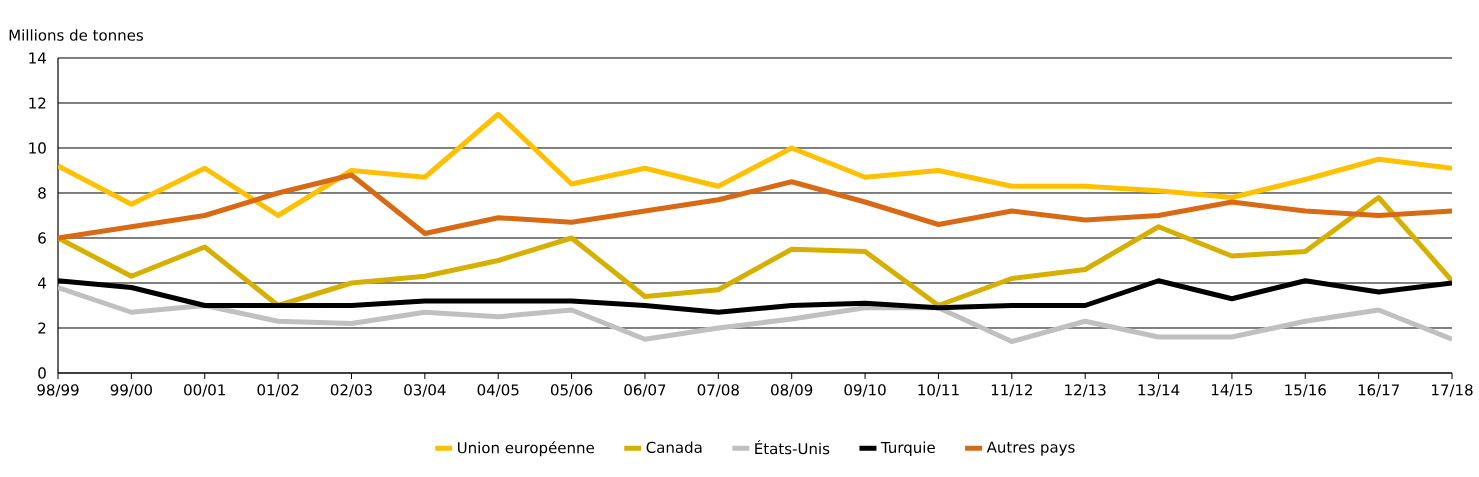  What do you see at coordinates (865, 390) in the screenshot?
I see `x-tick-label: 09/10` at bounding box center [865, 390].